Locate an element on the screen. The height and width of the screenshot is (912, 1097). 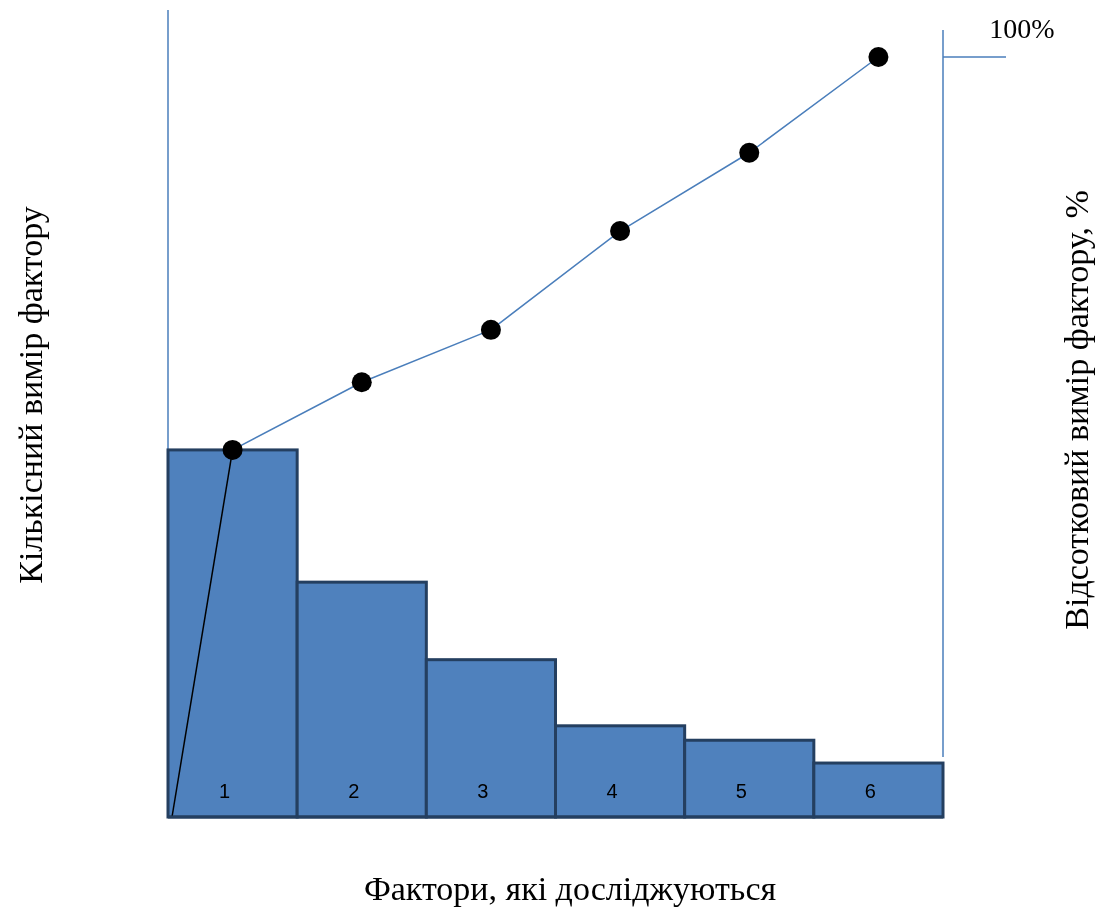
y2-axis-title: Відсотковий вимір фактору, % is located at coordinates (1076, 410).